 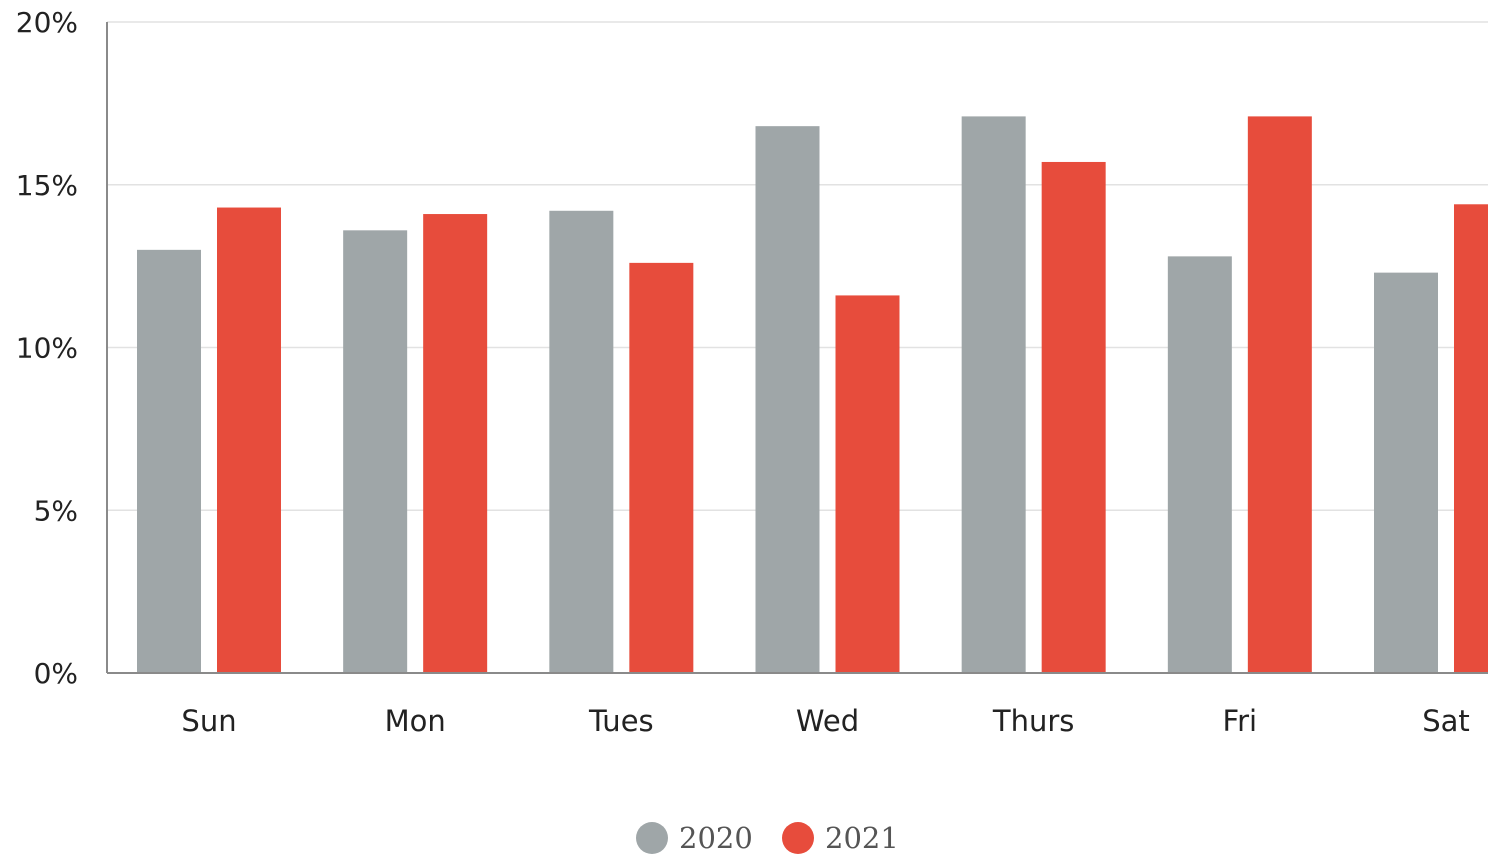 What do you see at coordinates (1406, 472) in the screenshot?
I see `bar-2020-sat` at bounding box center [1406, 472].